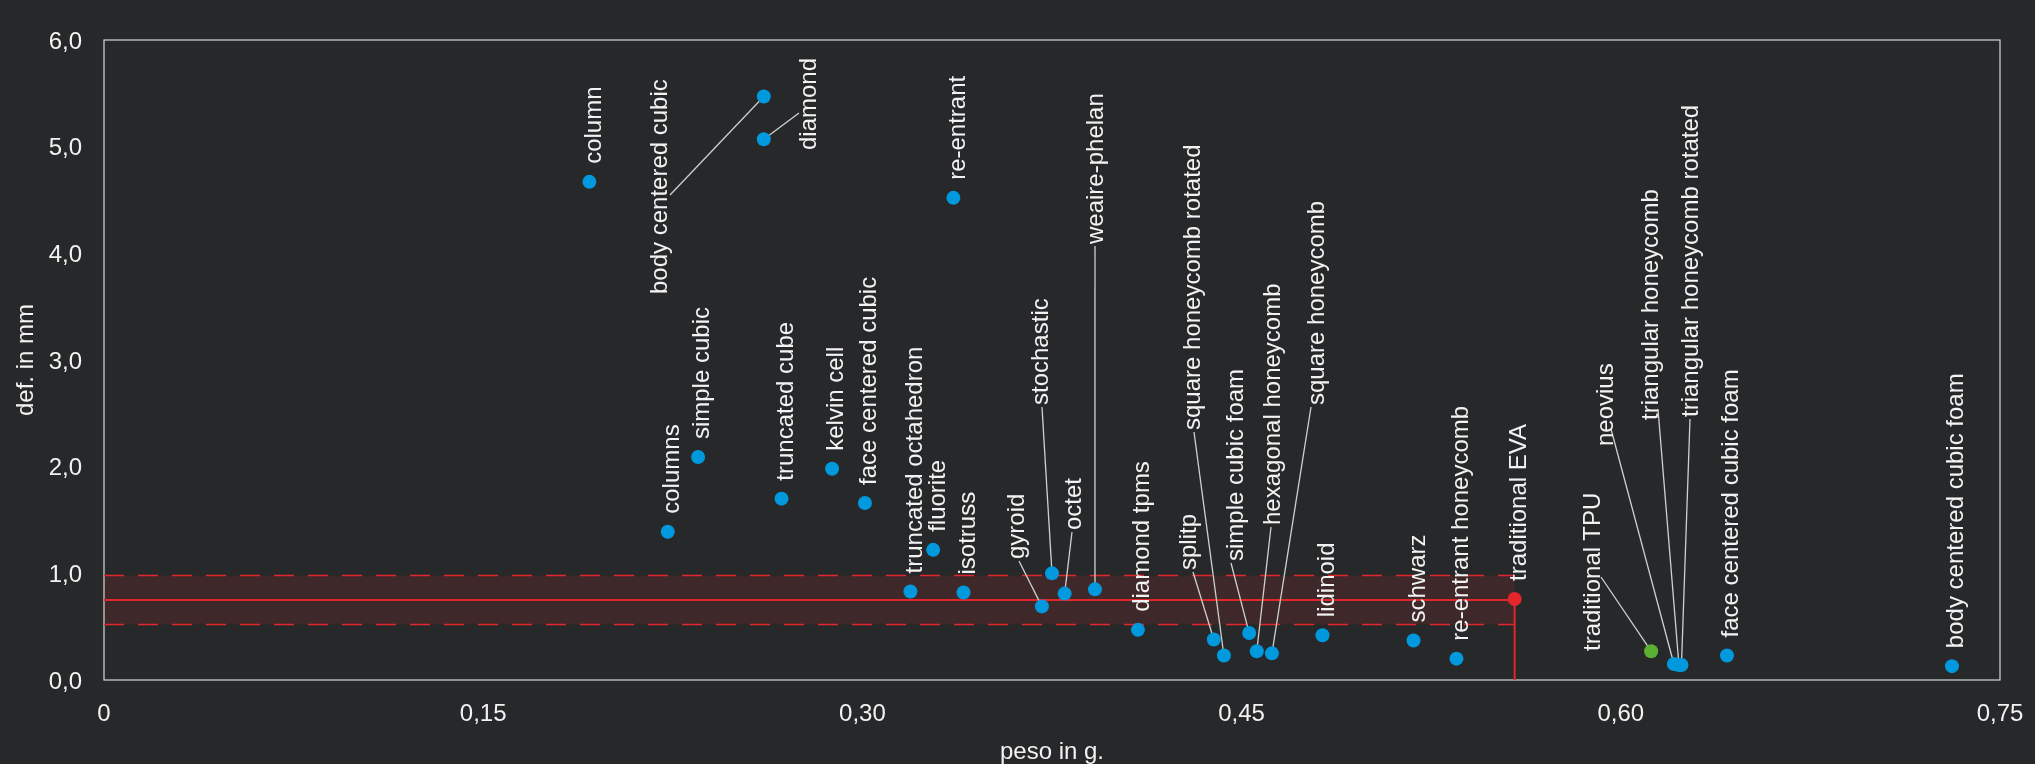  Describe the element at coordinates (1690, 260) in the screenshot. I see `text: triangular honeycomb rotated` at that location.